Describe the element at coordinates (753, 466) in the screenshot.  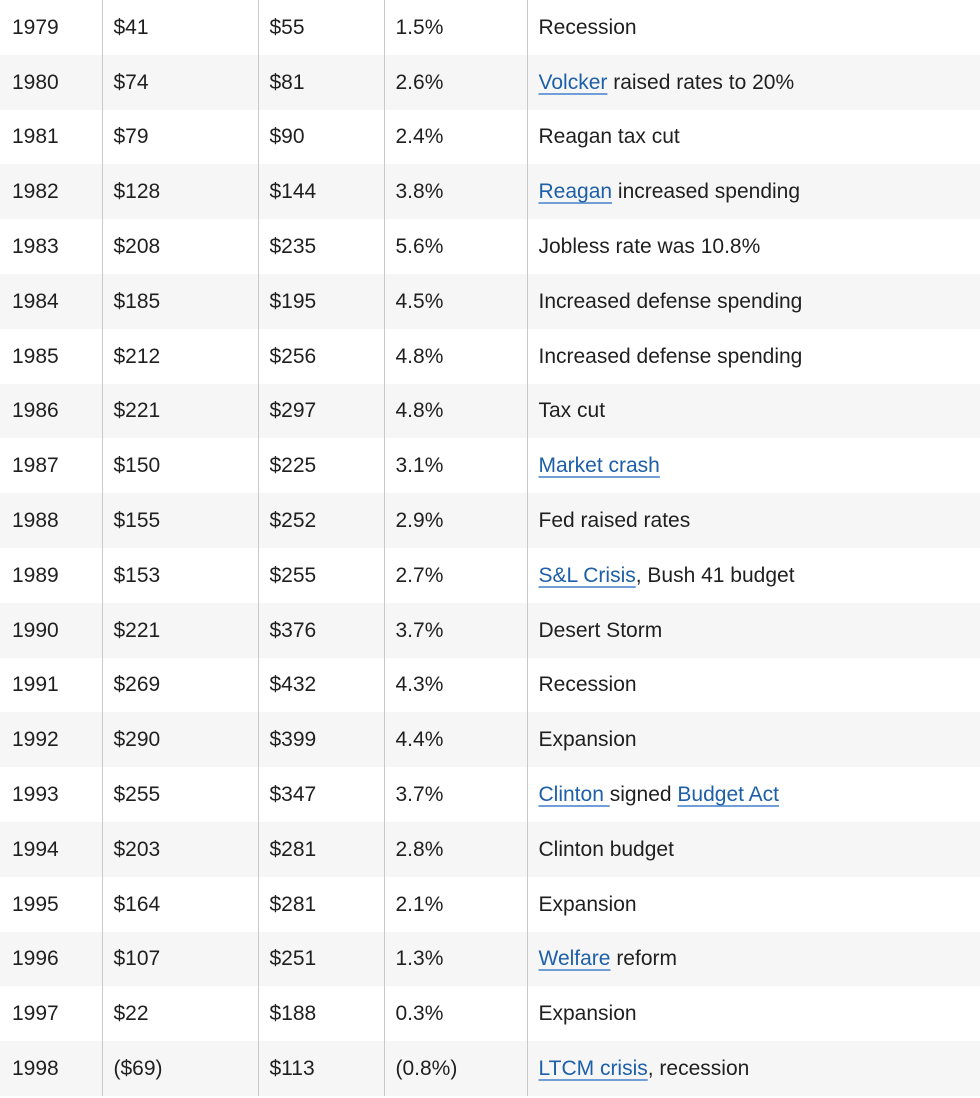
I see `event-cell: Market crash` at that location.